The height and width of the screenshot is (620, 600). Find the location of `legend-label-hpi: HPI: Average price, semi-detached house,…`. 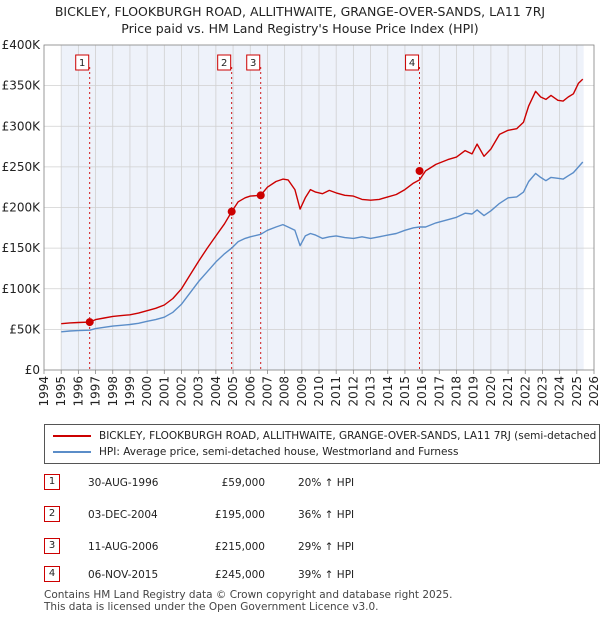

legend-label-hpi: HPI: Average price, semi-detached house,… is located at coordinates (279, 452).